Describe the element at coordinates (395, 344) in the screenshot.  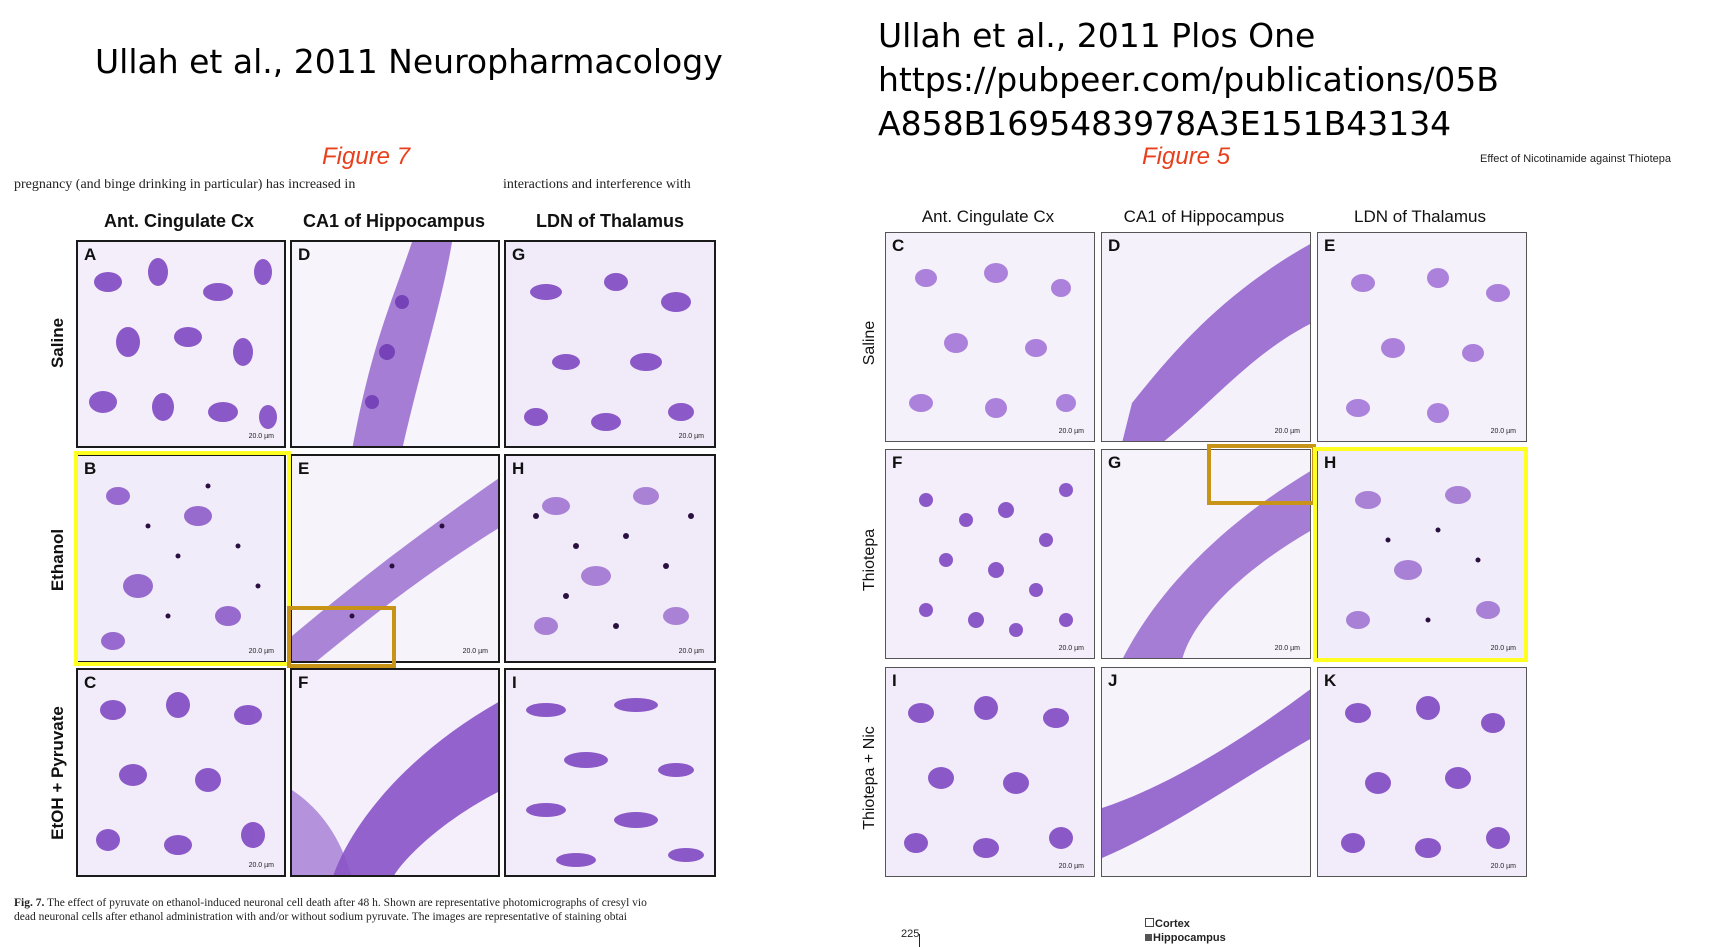
I see `micrograph-panel-D: D` at that location.